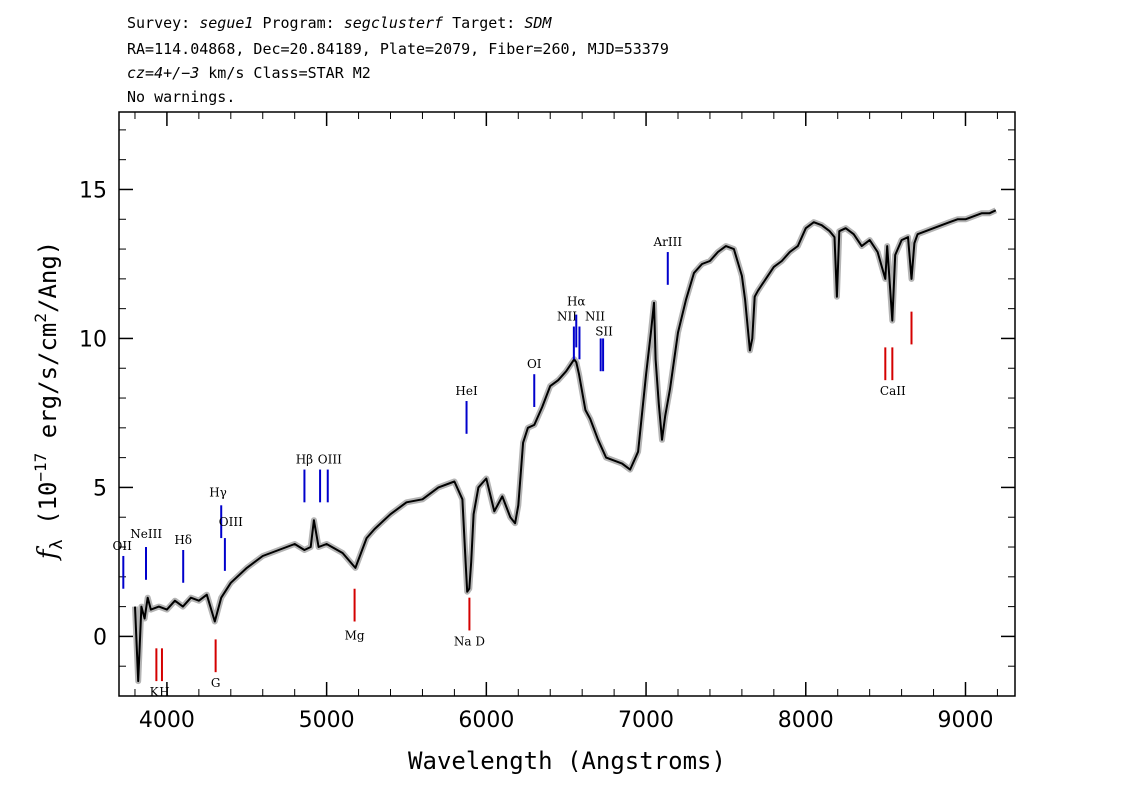 The image size is (1134, 810). I want to click on absorption-line-label: H, so click(164, 692).